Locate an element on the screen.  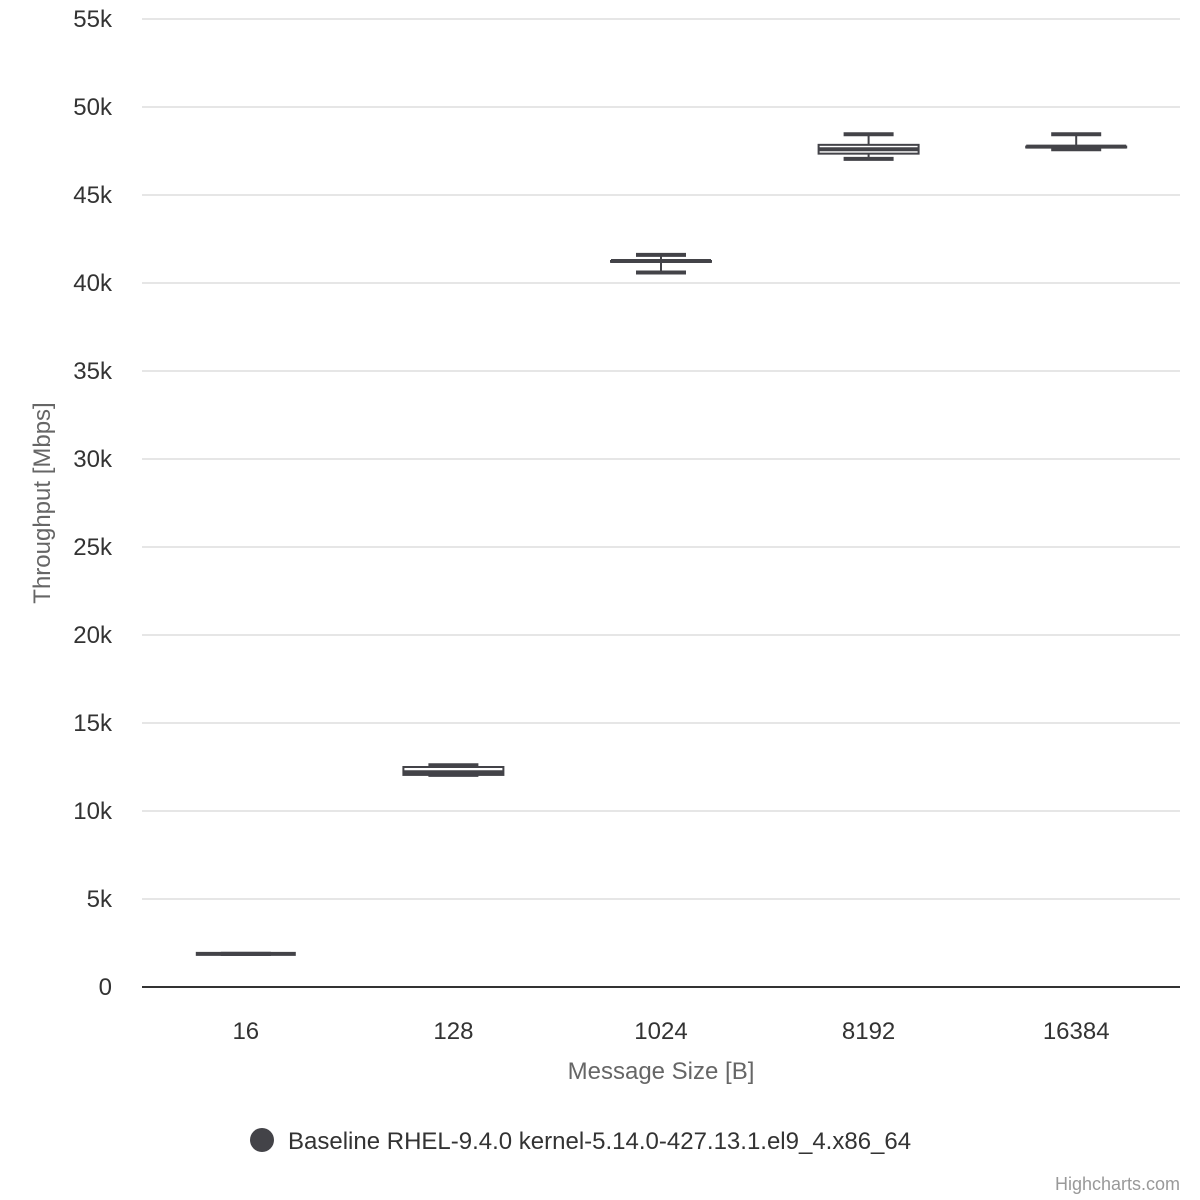
x-axis-title: Message Size [B] is located at coordinates (661, 1071).